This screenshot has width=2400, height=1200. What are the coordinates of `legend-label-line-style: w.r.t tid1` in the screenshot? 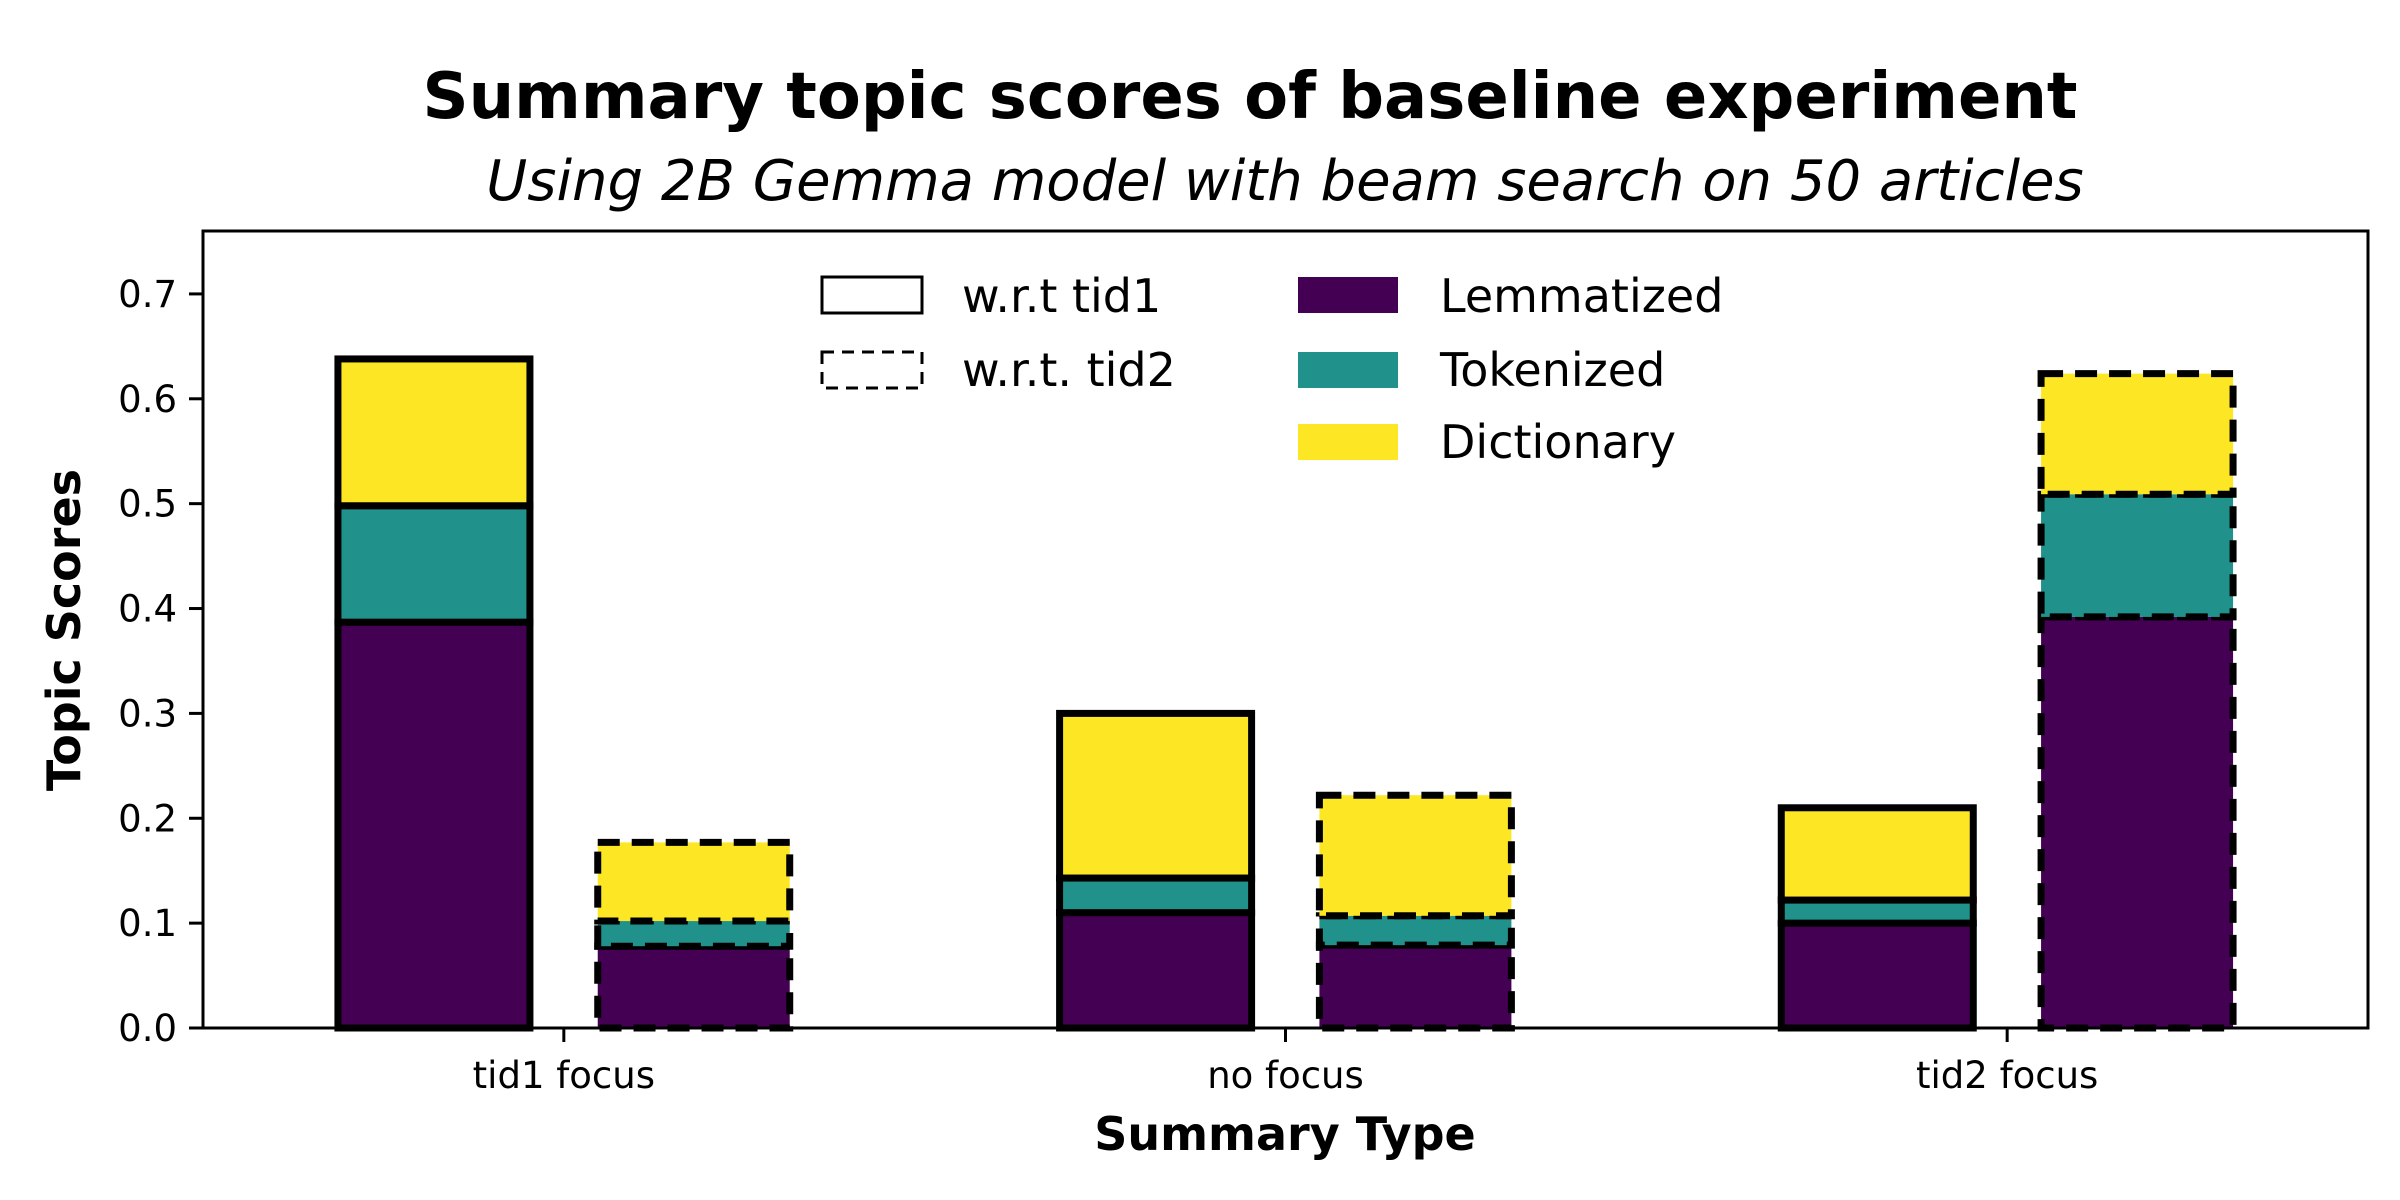 It's located at (1061, 296).